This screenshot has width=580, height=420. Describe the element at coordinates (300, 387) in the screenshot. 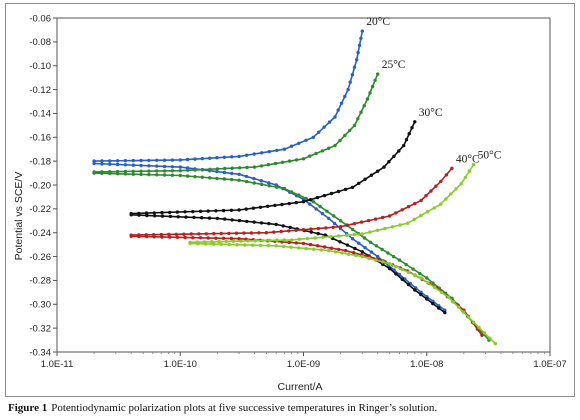

I see `x-axis-title: Current/A` at that location.